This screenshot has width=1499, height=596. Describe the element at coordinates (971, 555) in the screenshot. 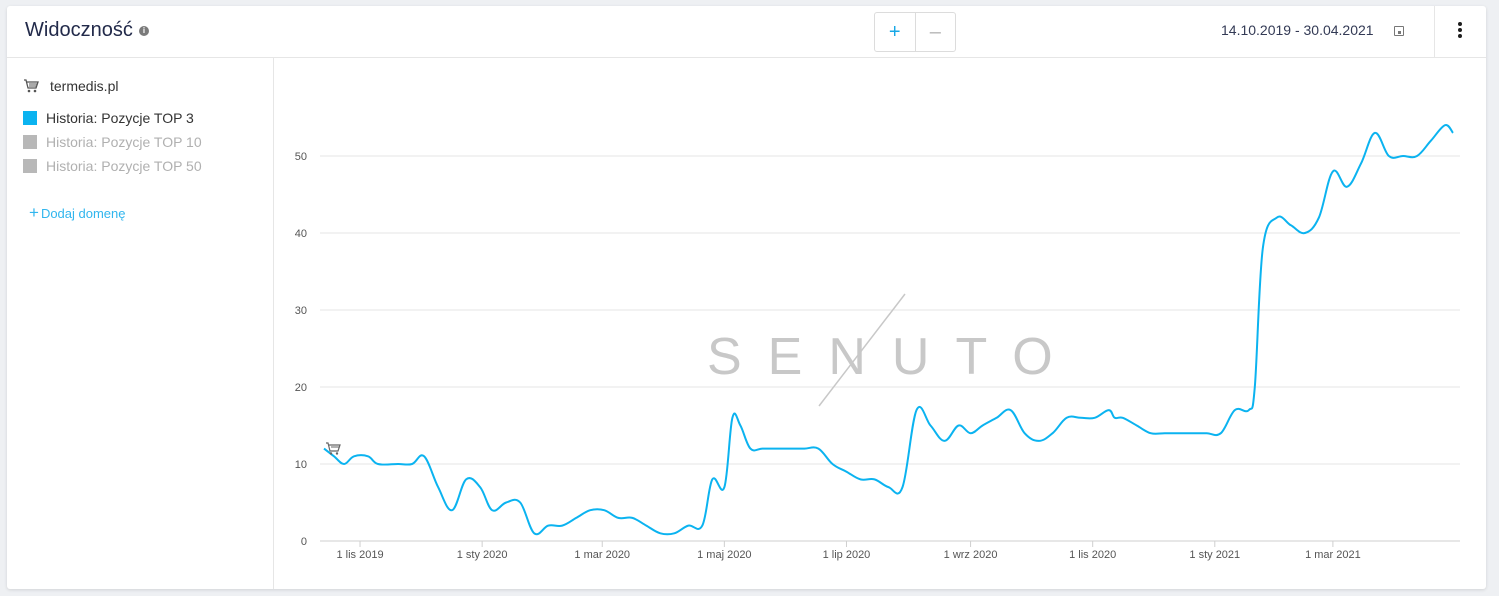

I see `x-tick-label: 1 wrz 2020` at that location.